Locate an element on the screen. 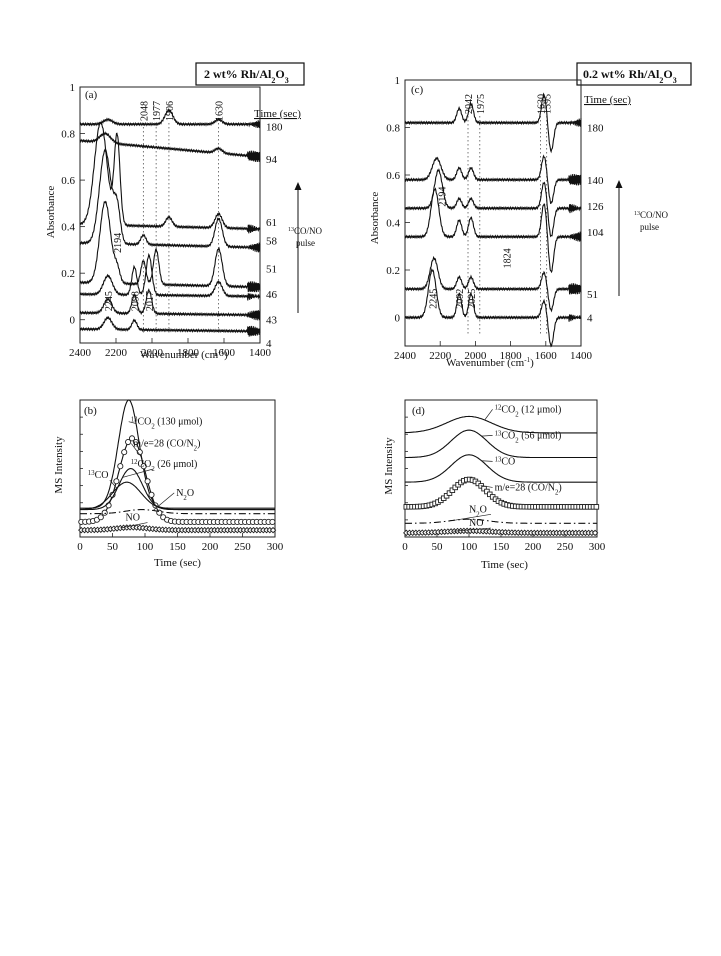 This screenshot has height=956, width=721. panel-a-time-label: 51 is located at coordinates (271, 270).